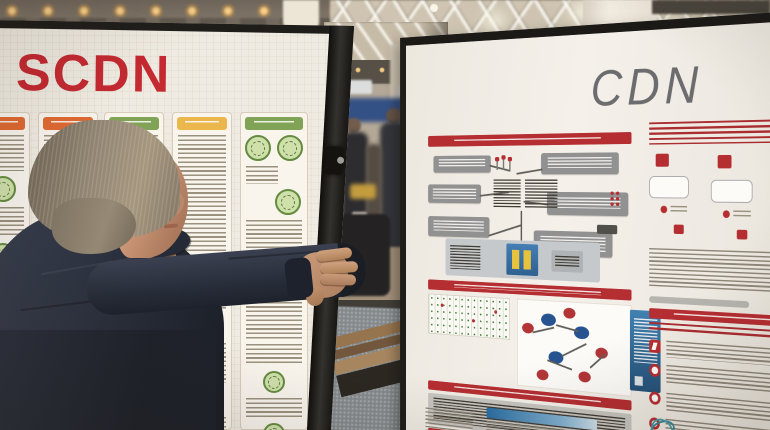  Describe the element at coordinates (93, 74) in the screenshot. I see `poster-title-scdn: SCDN` at that location.